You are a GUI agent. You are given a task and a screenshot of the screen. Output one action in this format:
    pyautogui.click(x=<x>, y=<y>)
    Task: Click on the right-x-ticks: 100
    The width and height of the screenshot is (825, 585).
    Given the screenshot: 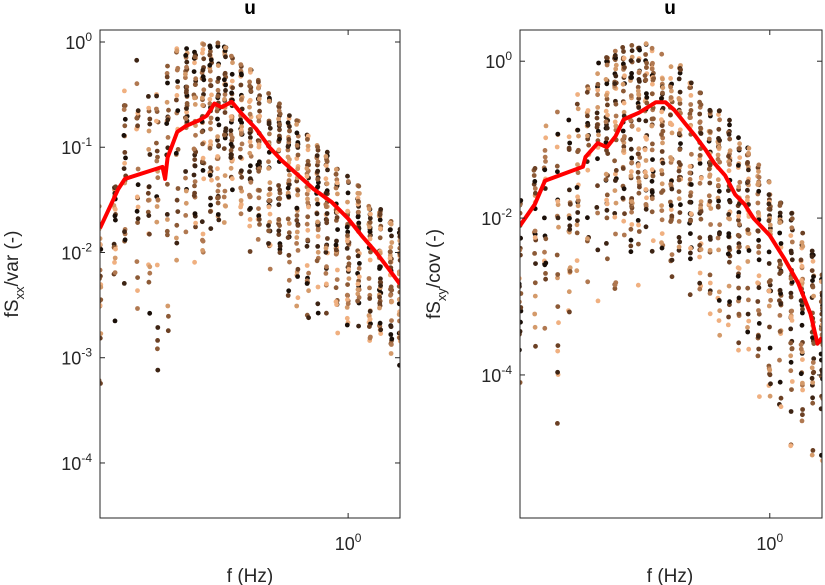 What is the action you would take?
    pyautogui.click(x=769, y=292)
    